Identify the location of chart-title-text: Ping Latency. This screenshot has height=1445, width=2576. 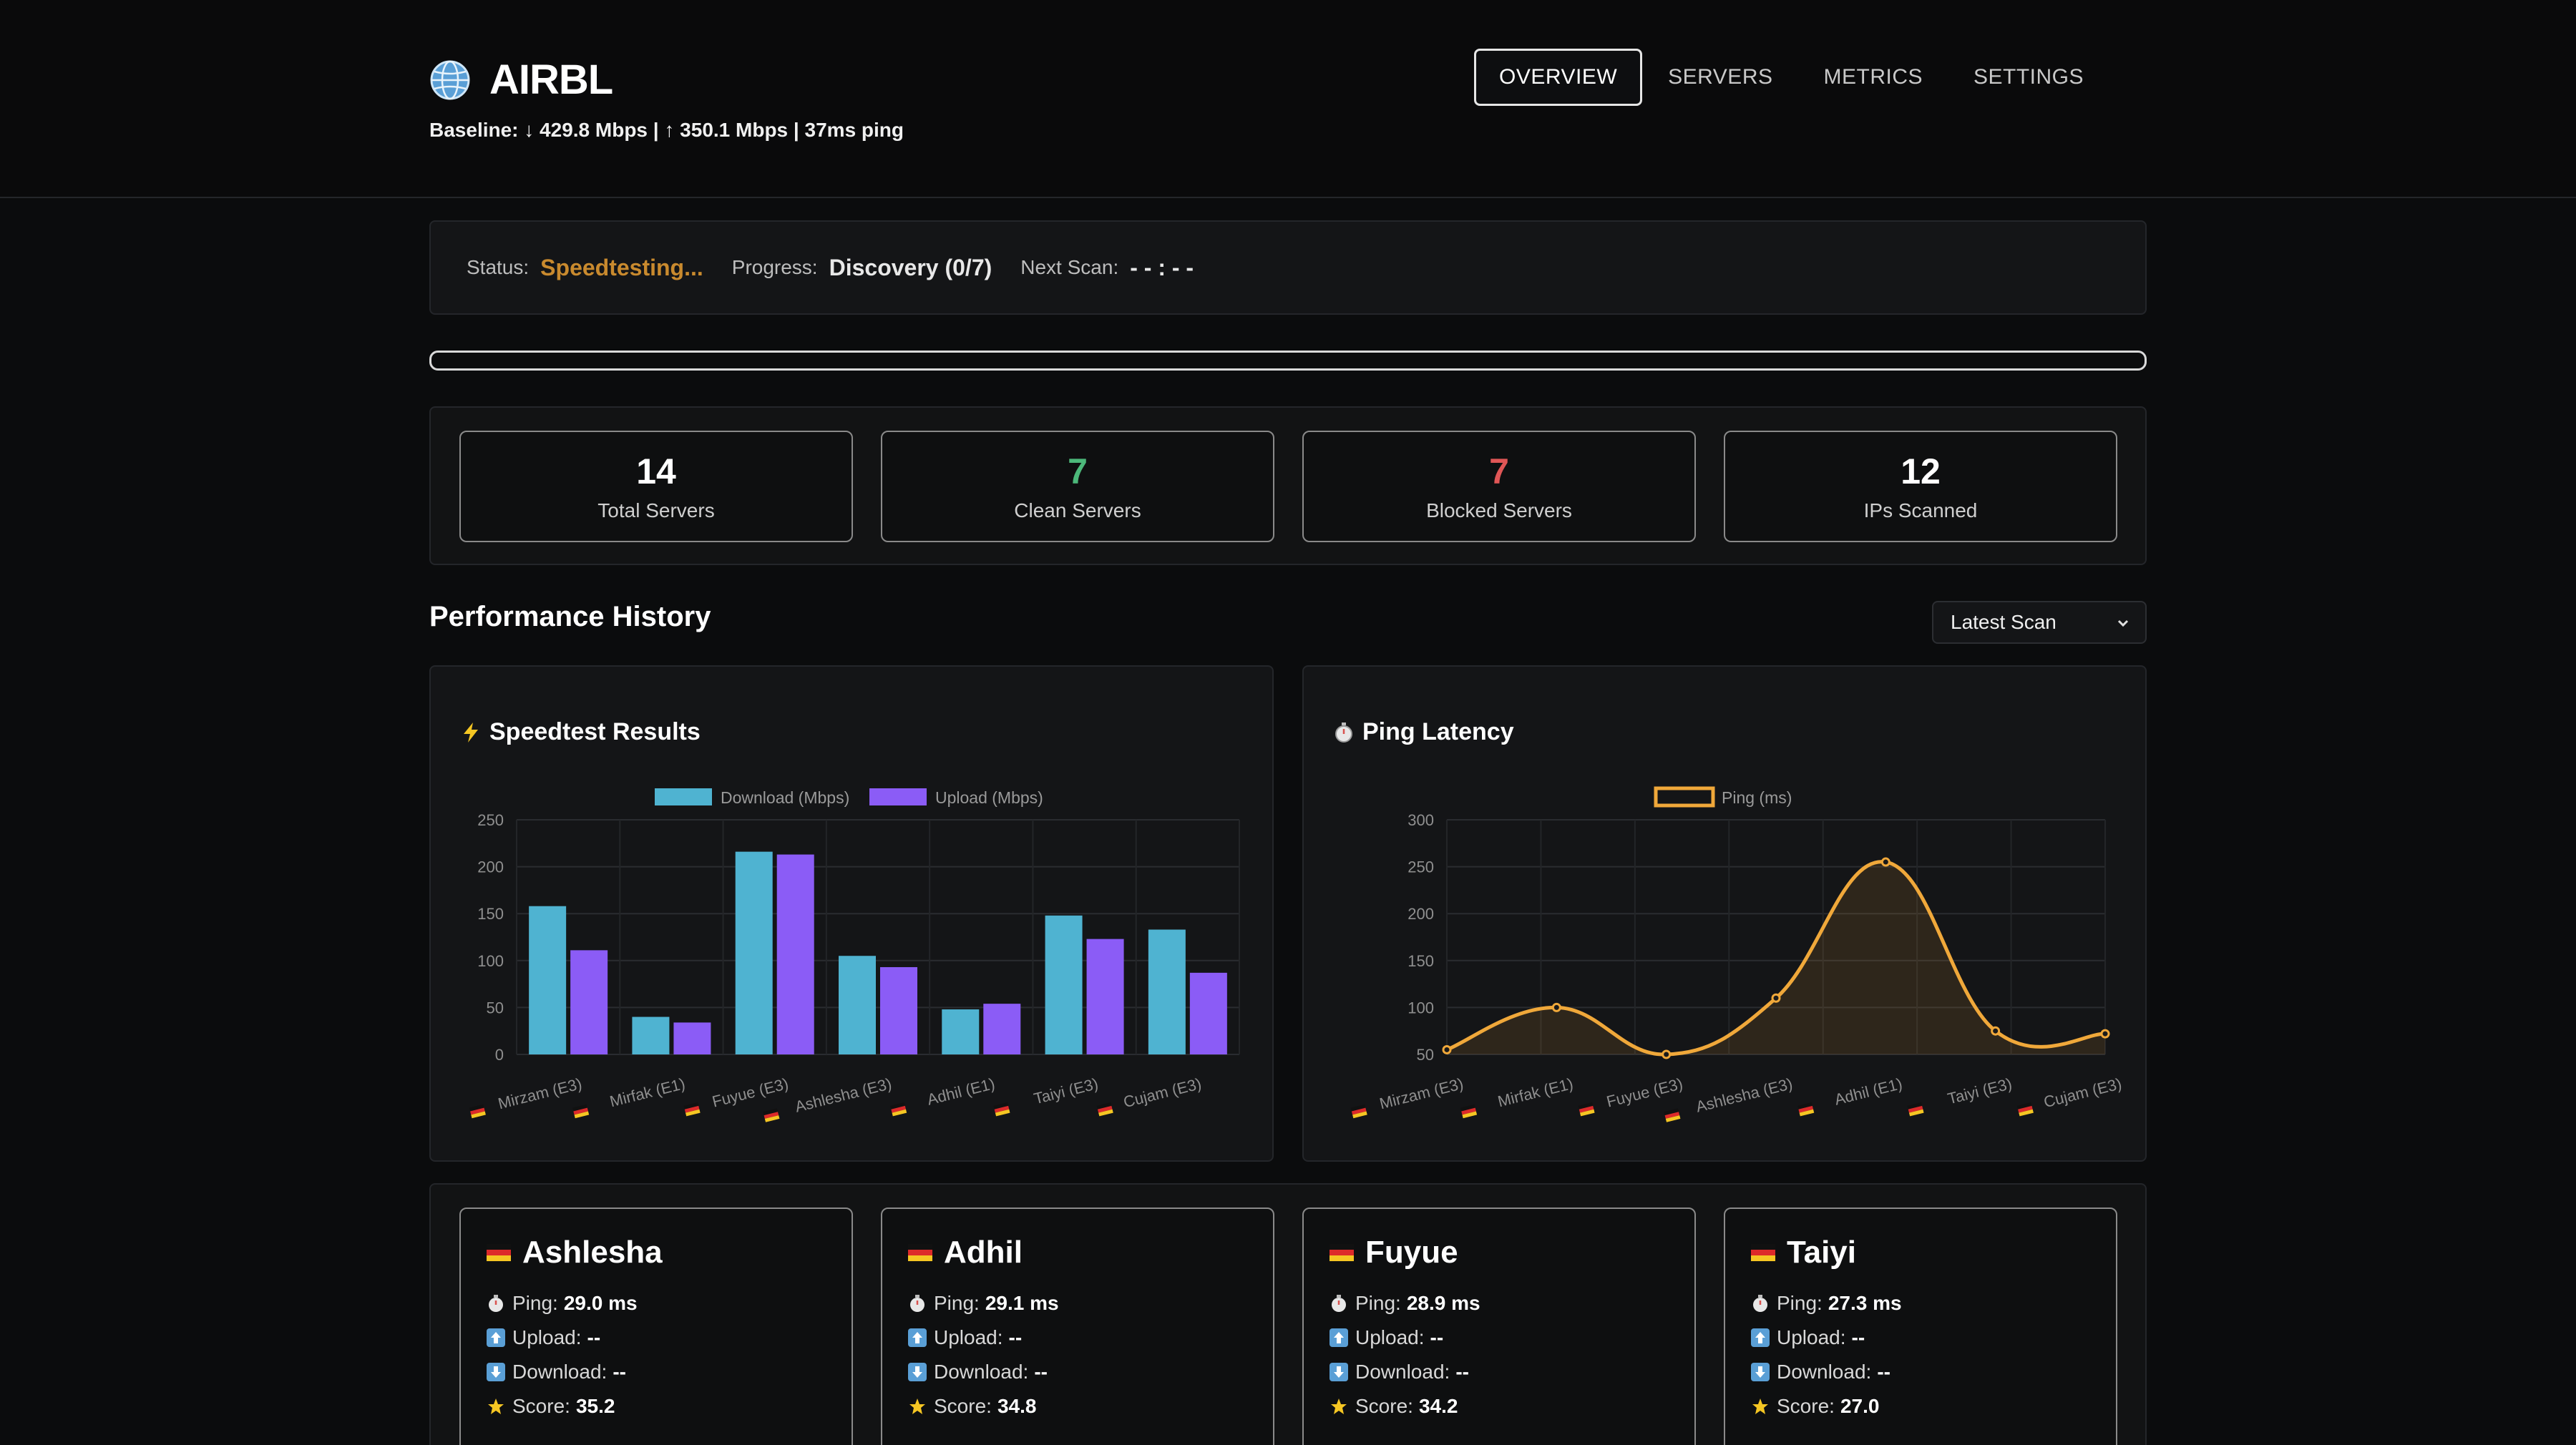
(1438, 731).